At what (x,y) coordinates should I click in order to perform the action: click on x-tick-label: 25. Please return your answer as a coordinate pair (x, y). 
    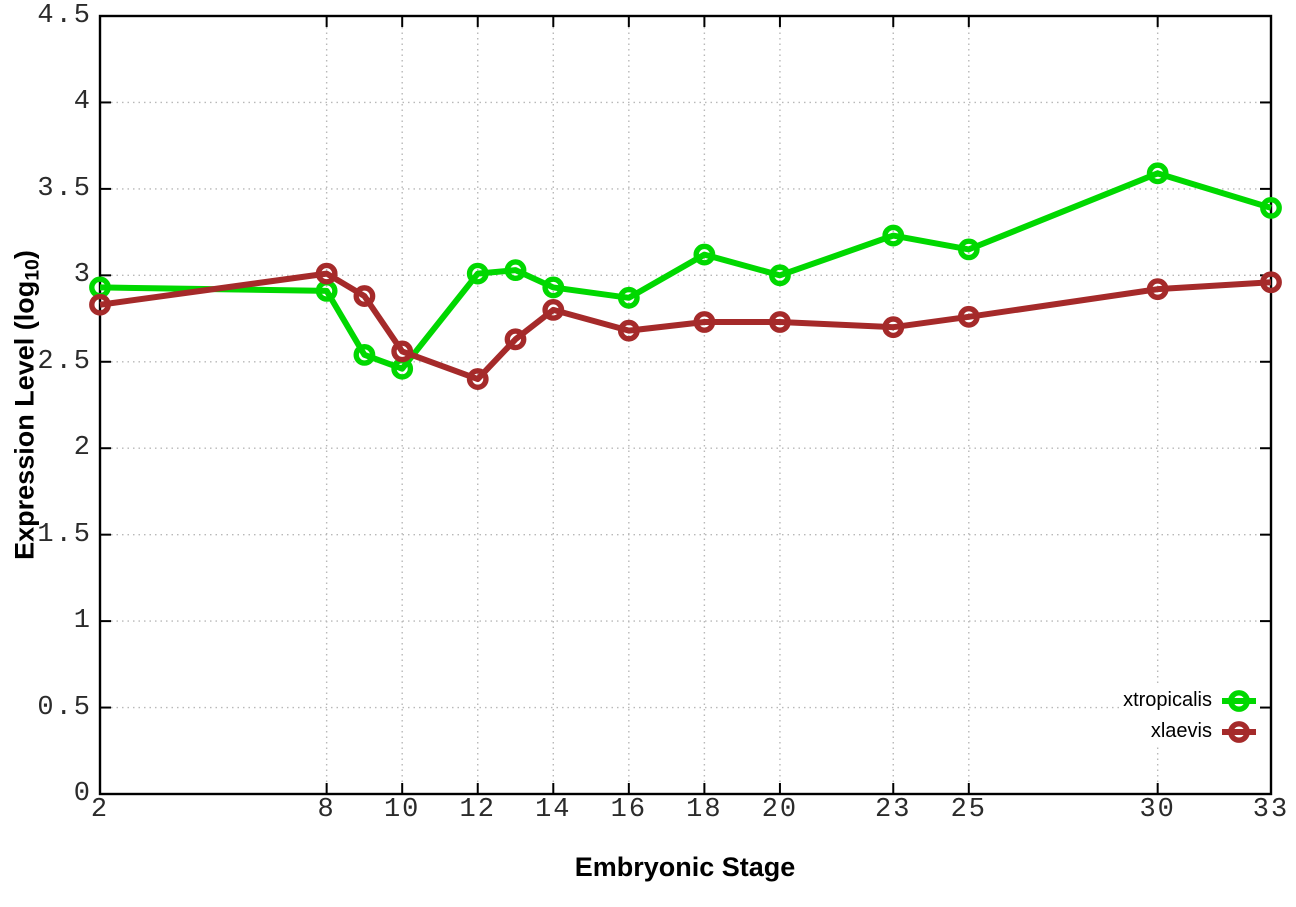
    Looking at the image, I should click on (968, 810).